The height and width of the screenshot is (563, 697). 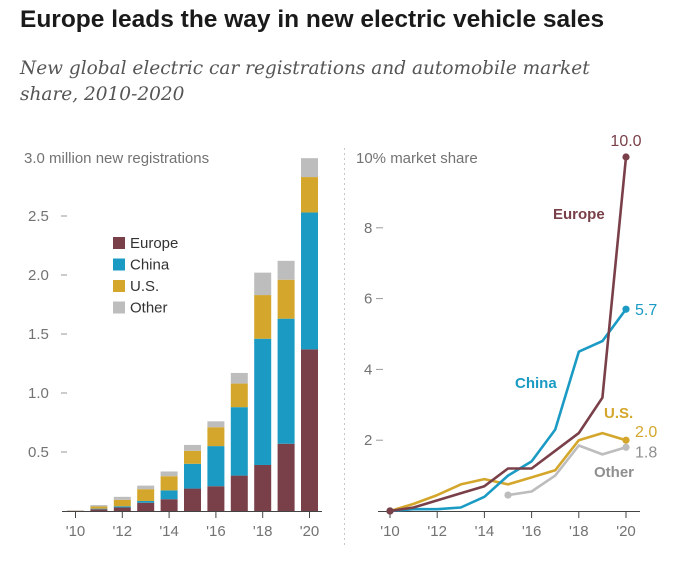 What do you see at coordinates (368, 369) in the screenshot?
I see `line-y-tick-label: 4` at bounding box center [368, 369].